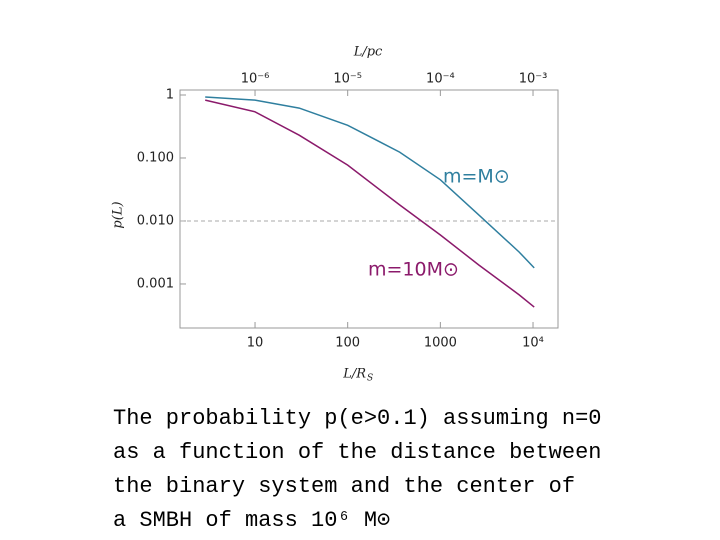 The image size is (720, 540). Describe the element at coordinates (347, 79) in the screenshot. I see `x2-tick-label: 10⁻⁵` at that location.